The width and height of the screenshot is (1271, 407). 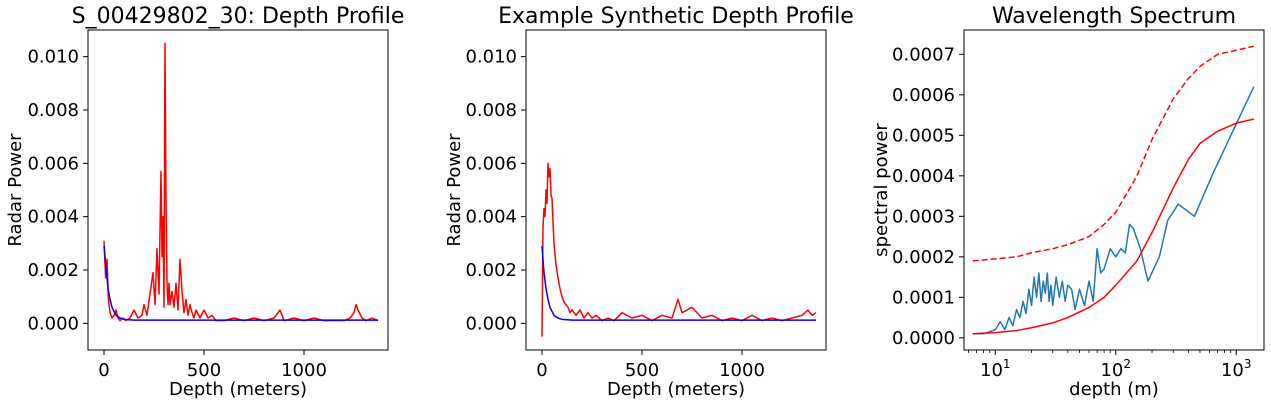 What do you see at coordinates (1115, 369) in the screenshot?
I see `x-tick-label: 10²` at bounding box center [1115, 369].